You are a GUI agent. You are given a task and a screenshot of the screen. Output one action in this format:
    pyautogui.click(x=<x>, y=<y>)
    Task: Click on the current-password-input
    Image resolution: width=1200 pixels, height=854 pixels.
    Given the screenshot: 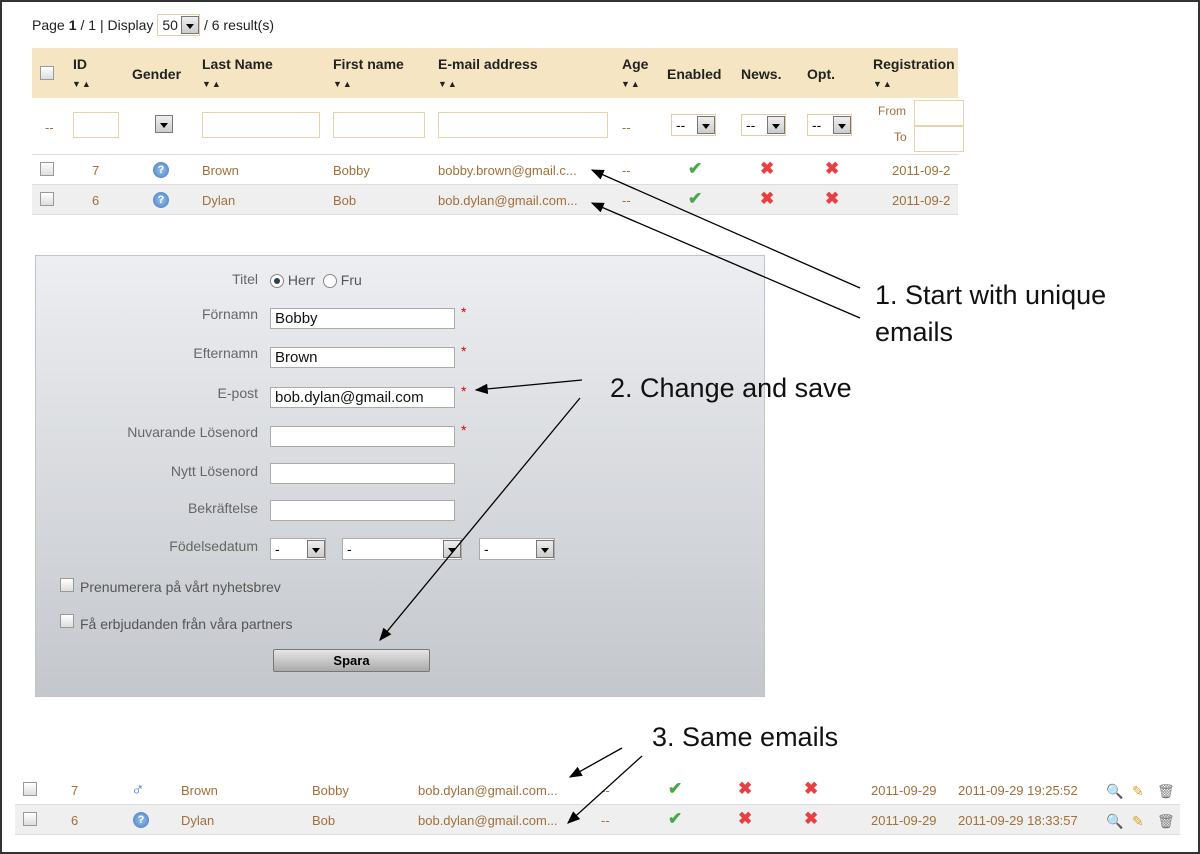 What is the action you would take?
    pyautogui.click(x=362, y=436)
    